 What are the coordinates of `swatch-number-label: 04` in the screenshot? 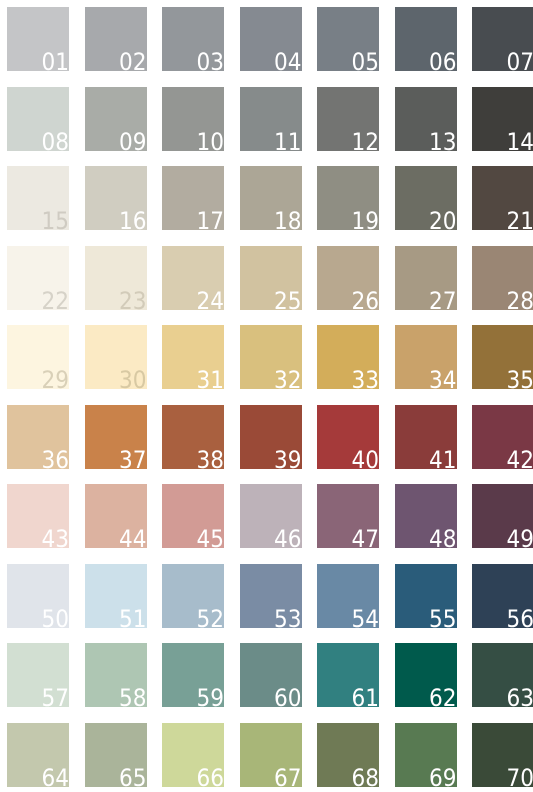 It's located at (288, 62).